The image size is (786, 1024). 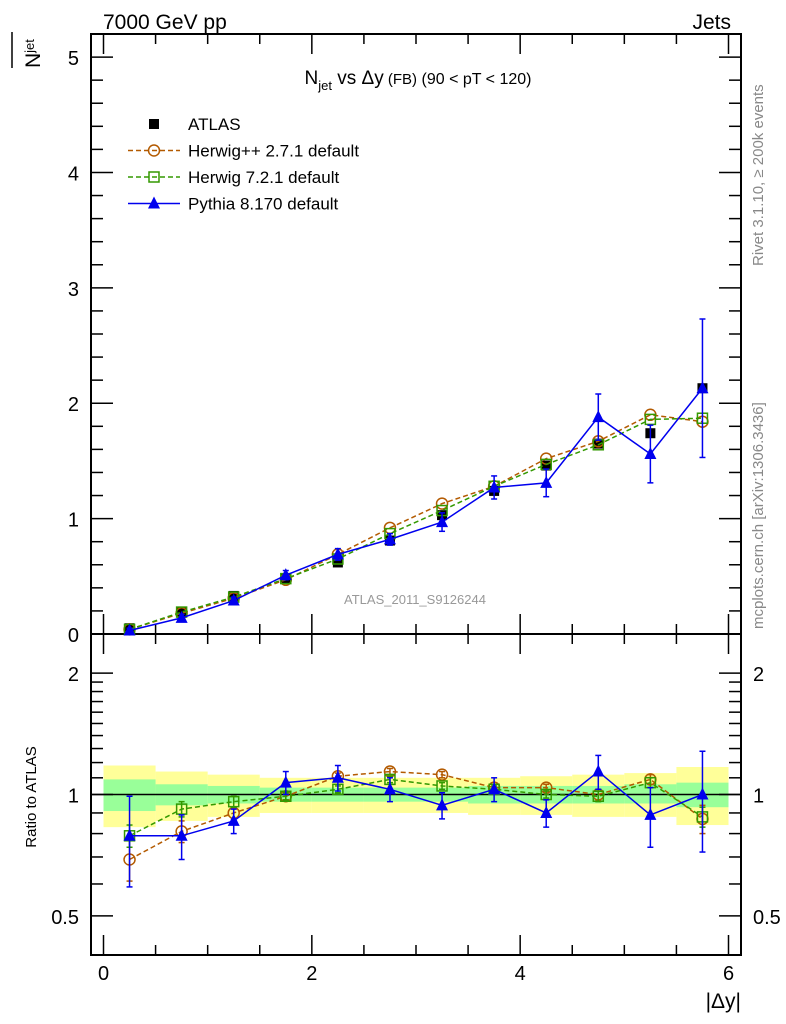 I want to click on x-tick-label: 0, so click(x=103, y=974).